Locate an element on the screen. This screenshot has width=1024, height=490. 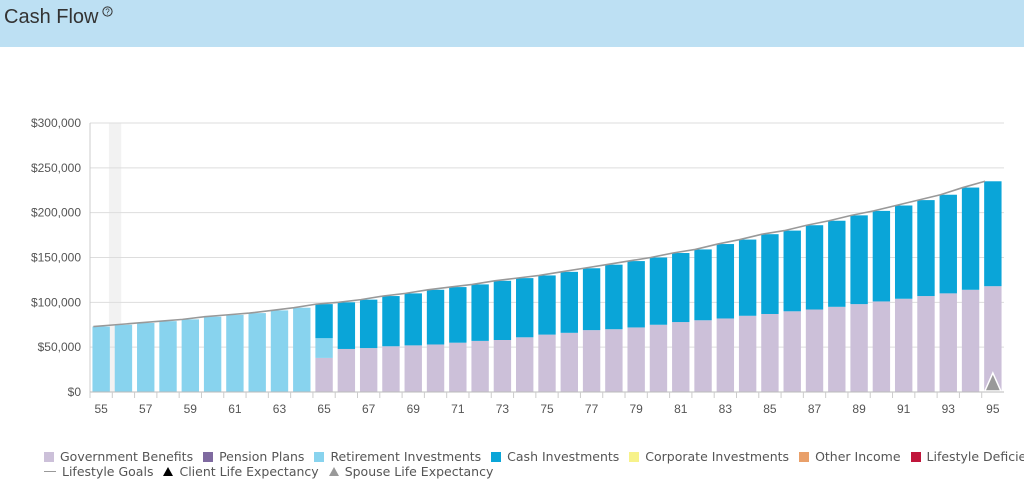
legend-label: Spouse Life Expectancy is located at coordinates (419, 471).